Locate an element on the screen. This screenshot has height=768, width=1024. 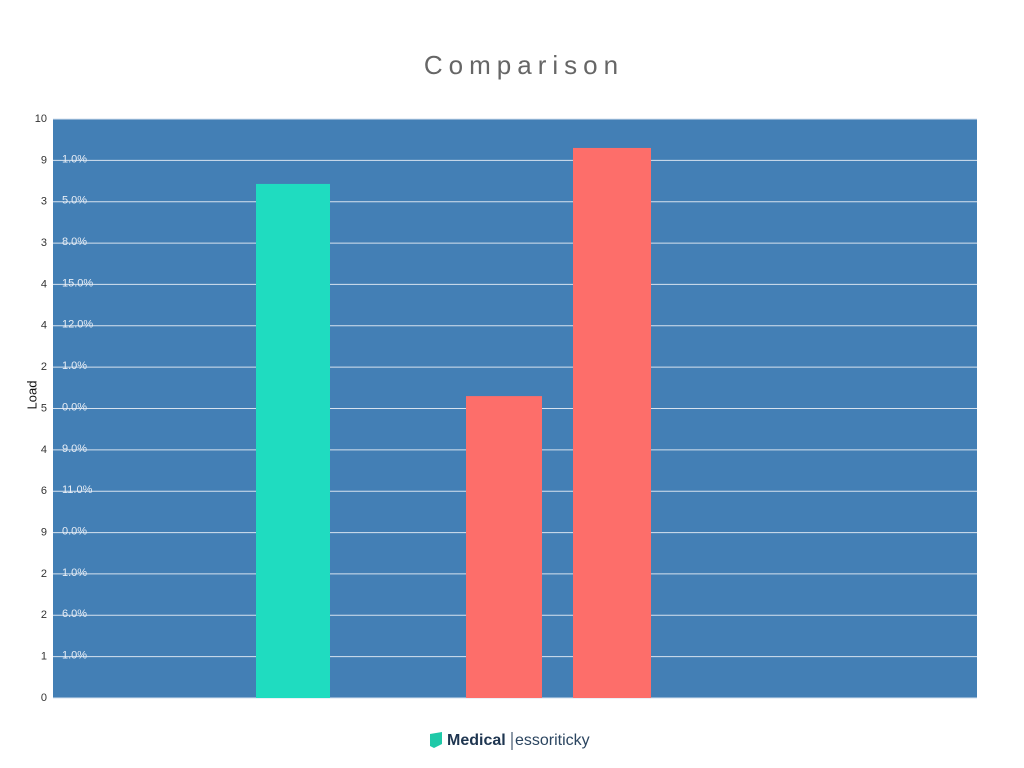
grid-label: 5.0% is located at coordinates (74, 201).